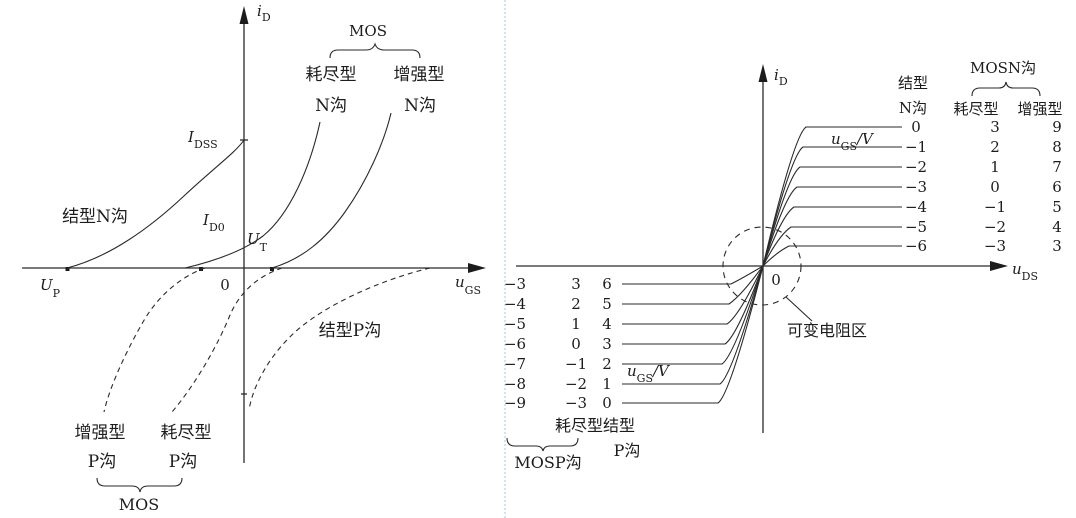 This screenshot has height=518, width=1076. What do you see at coordinates (916, 167) in the screenshot?
I see `table-cell: −2` at bounding box center [916, 167].